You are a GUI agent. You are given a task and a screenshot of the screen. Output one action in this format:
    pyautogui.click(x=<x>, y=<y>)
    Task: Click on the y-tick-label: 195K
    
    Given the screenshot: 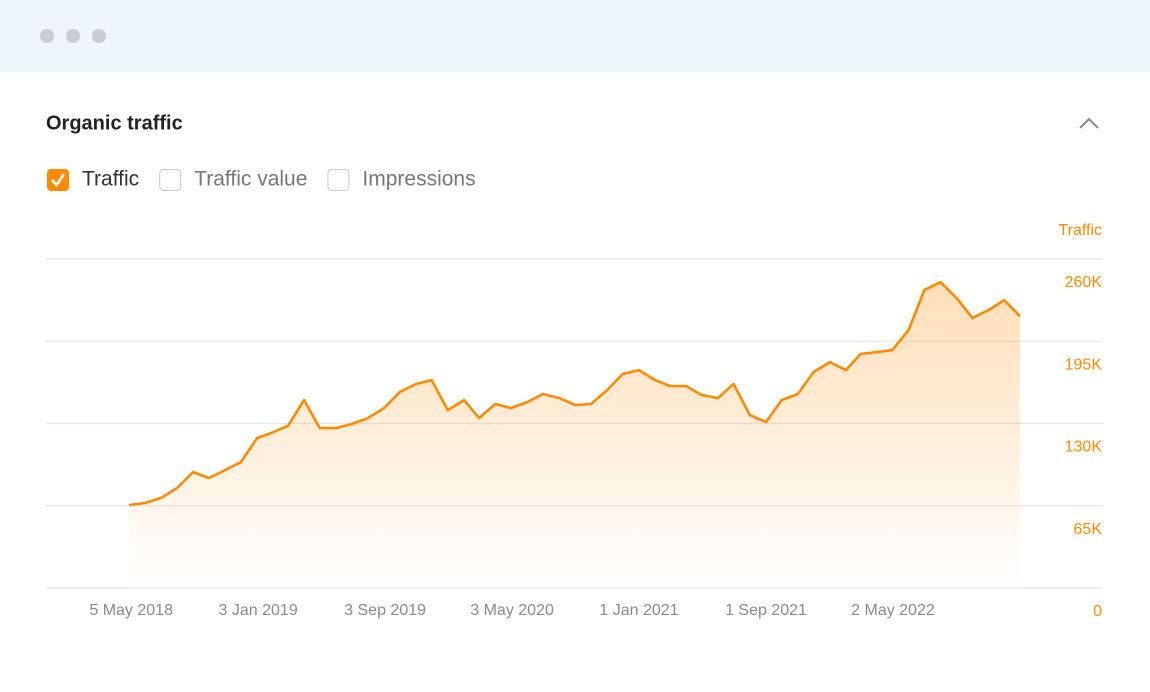 What is the action you would take?
    pyautogui.click(x=1084, y=364)
    